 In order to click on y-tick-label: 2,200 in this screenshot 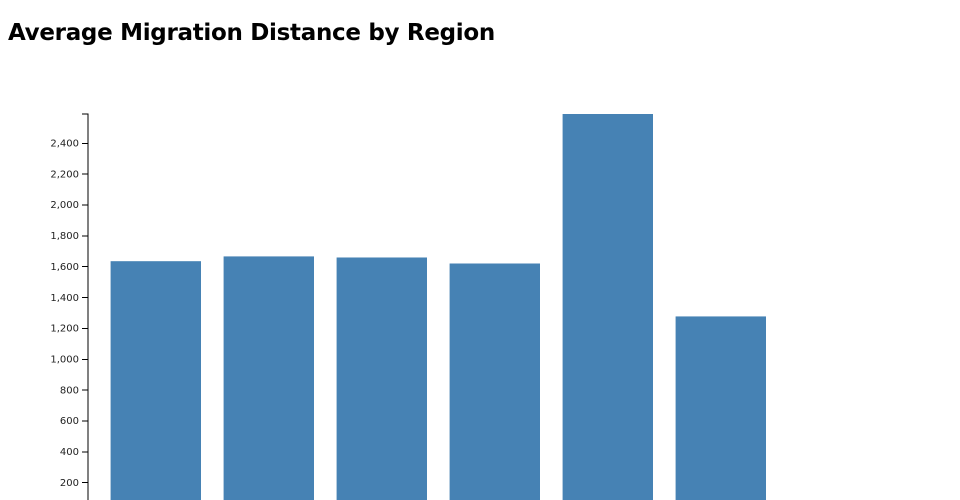, I will do `click(64, 174)`.